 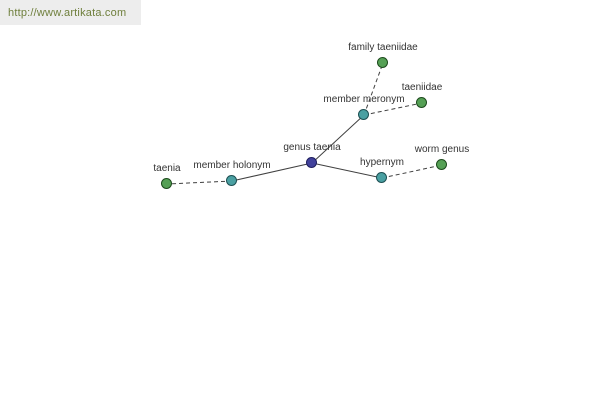 I want to click on url-text: http://www.artikata.com, so click(x=67, y=12).